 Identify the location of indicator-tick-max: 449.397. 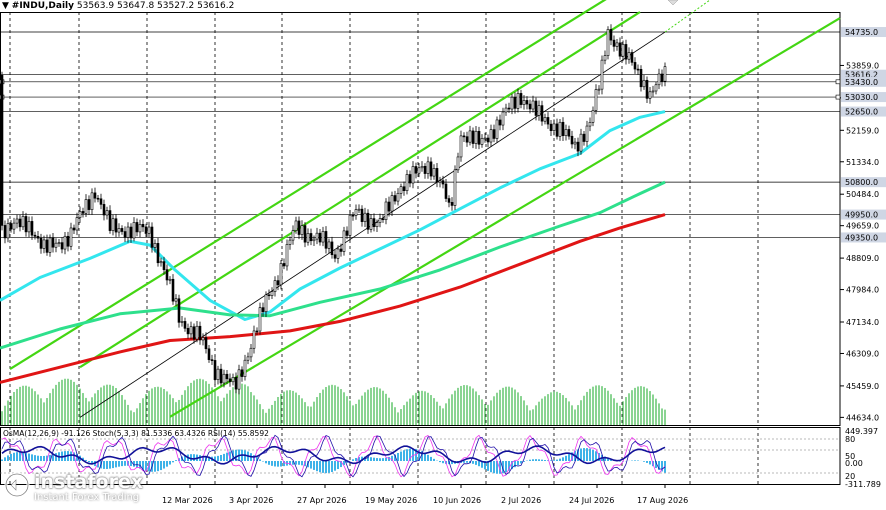
(861, 431).